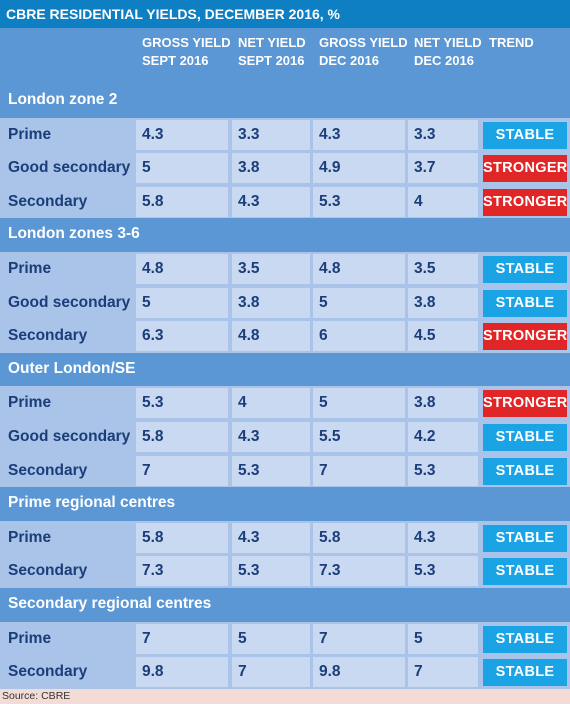  Describe the element at coordinates (182, 672) in the screenshot. I see `gross-yield-sept-cell: 9.8` at that location.